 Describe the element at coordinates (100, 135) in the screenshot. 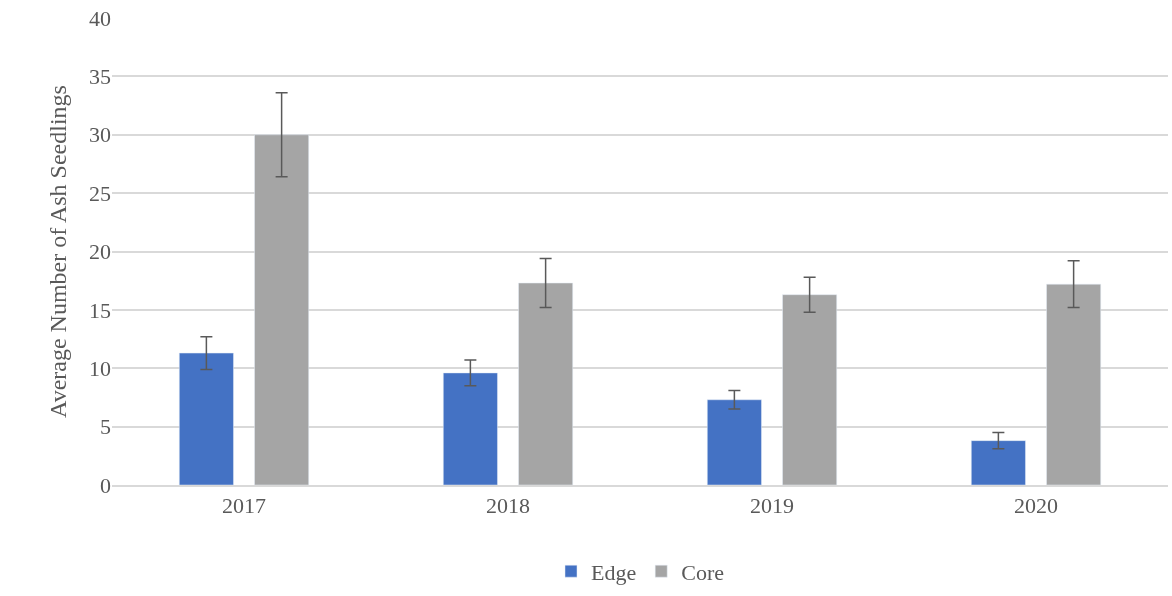

I see `y-tick-label: 30` at that location.